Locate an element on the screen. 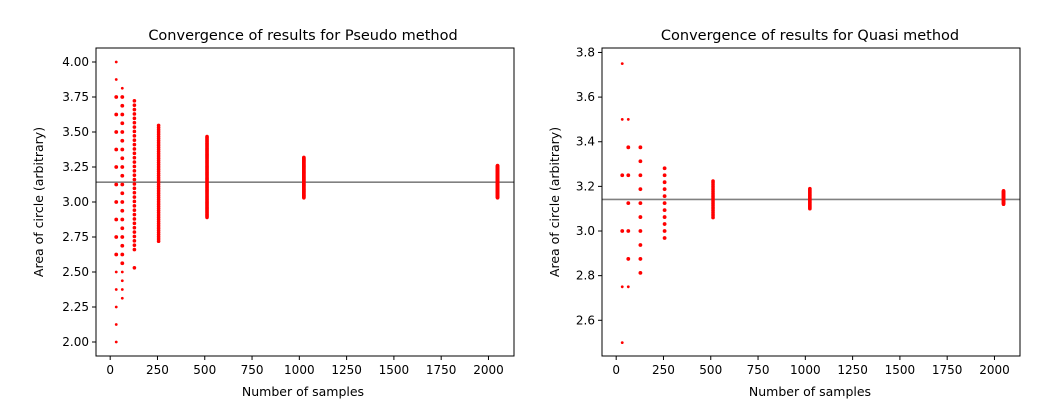  y-tick-label: 2.8 is located at coordinates (585, 276).